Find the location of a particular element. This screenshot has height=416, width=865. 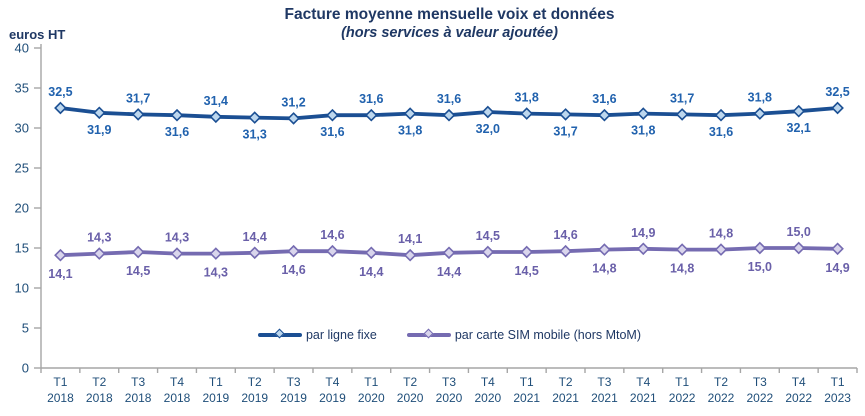

y-tick-label: 30 is located at coordinates (22, 128).